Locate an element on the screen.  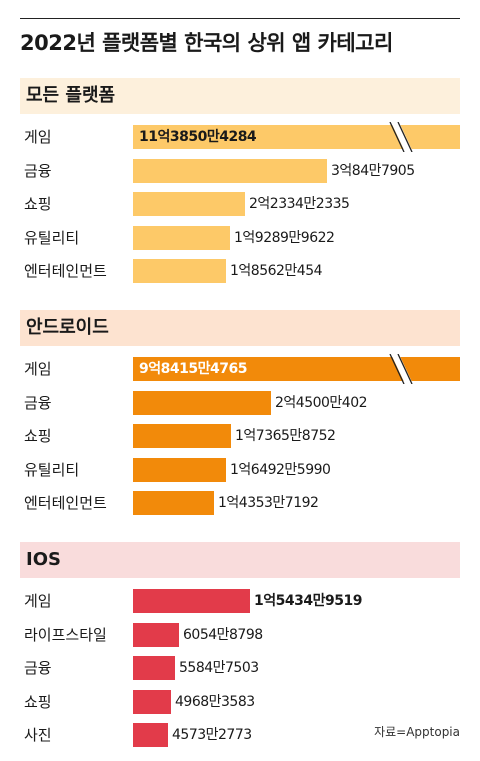
value-label: 4573만2773 is located at coordinates (212, 735).